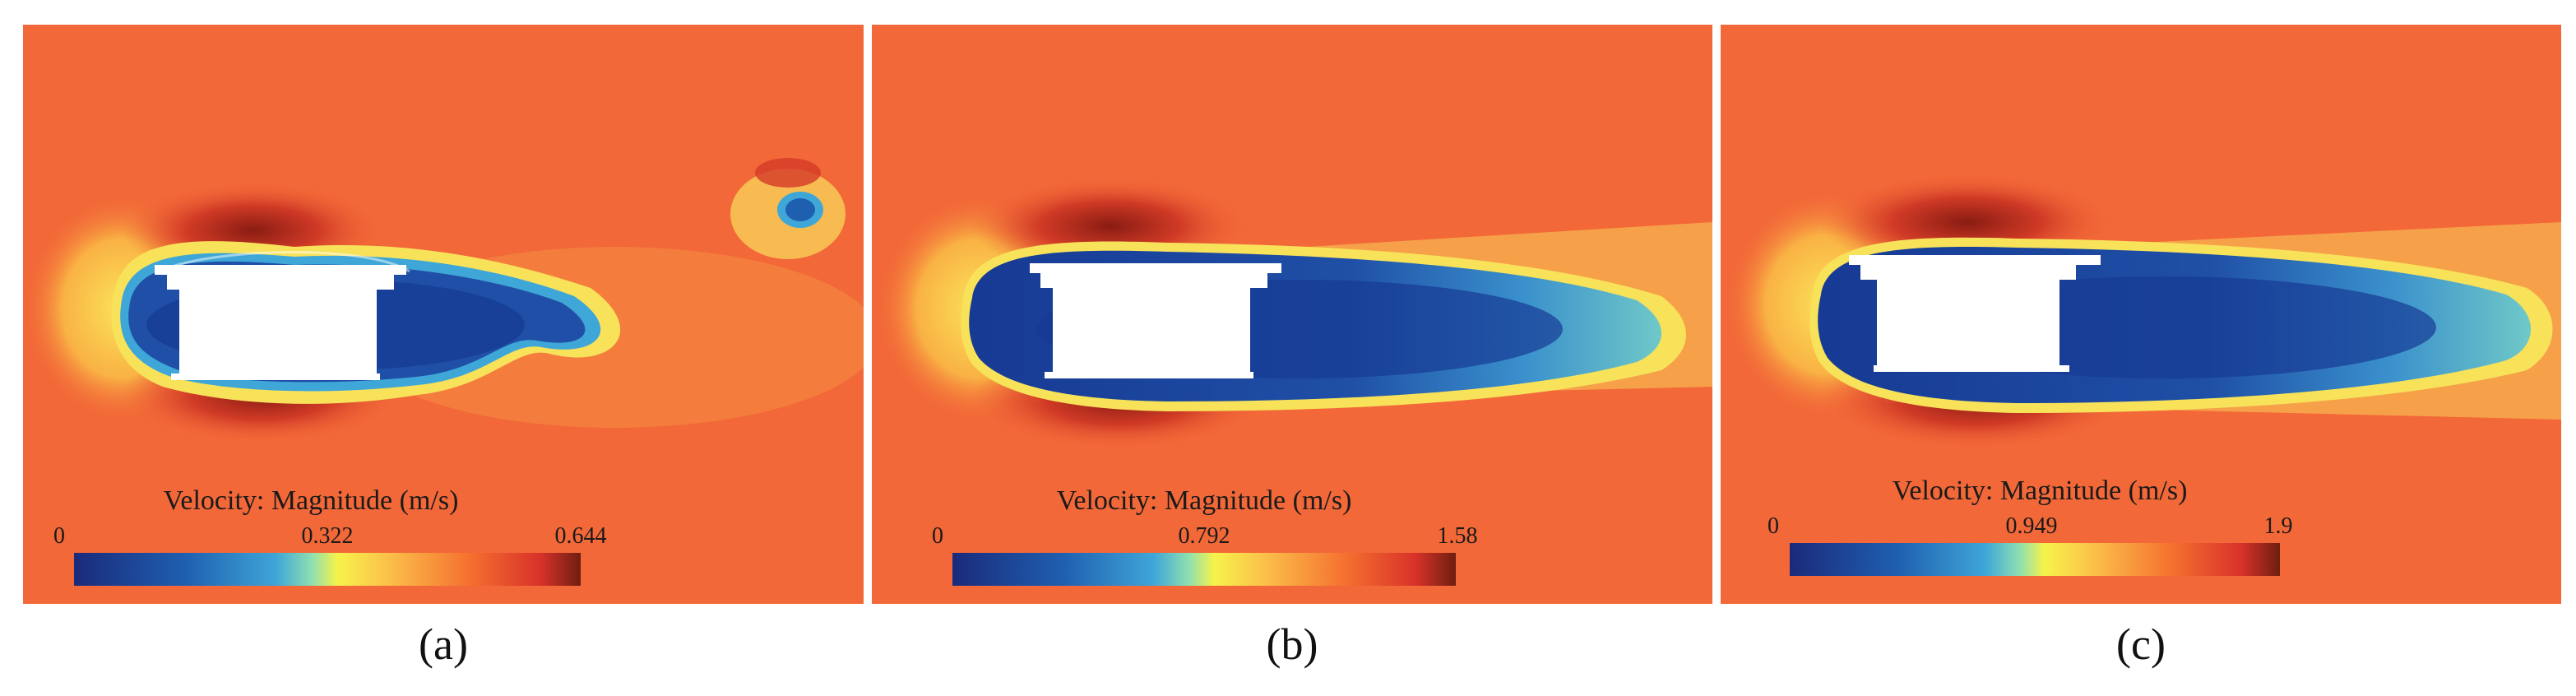 The width and height of the screenshot is (2576, 696). I want to click on colorbar-max-label: 1.58, so click(1458, 536).